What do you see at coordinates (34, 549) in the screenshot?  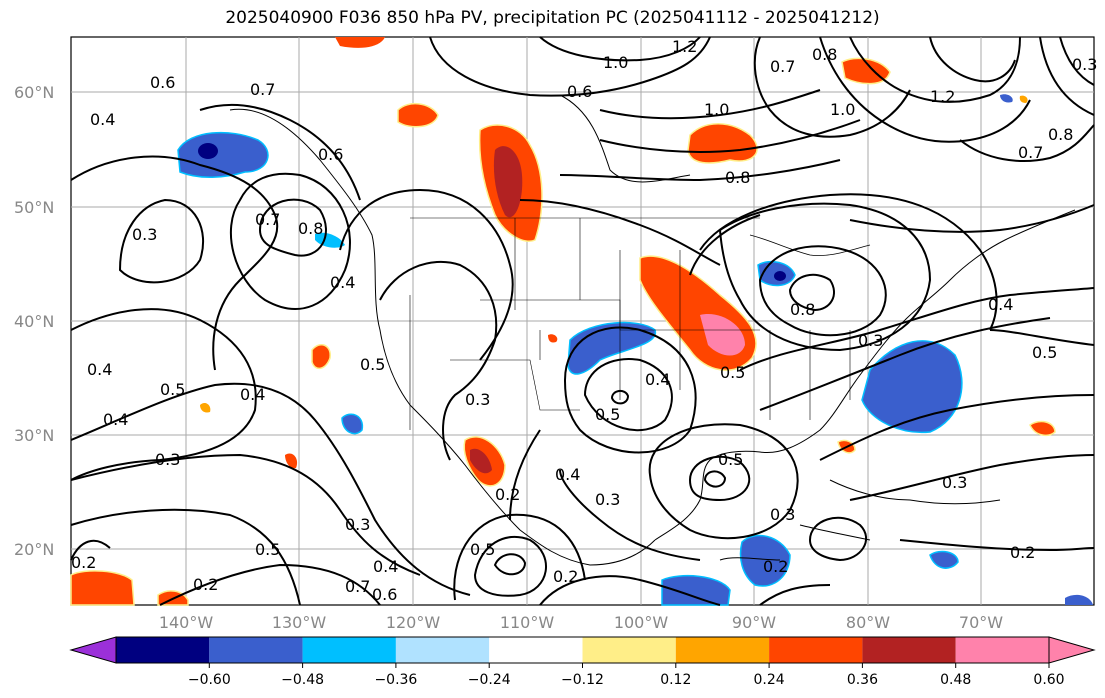 I see `lat-label: 20°N` at bounding box center [34, 549].